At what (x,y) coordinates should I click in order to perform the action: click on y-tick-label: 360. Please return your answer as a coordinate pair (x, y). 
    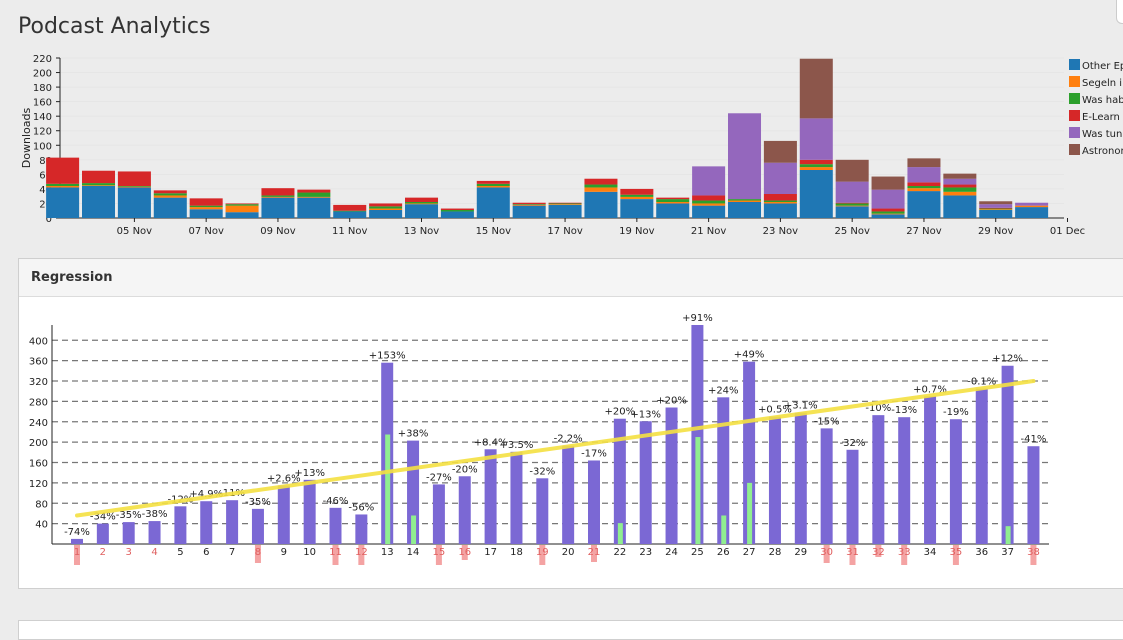
    Looking at the image, I should click on (38, 362).